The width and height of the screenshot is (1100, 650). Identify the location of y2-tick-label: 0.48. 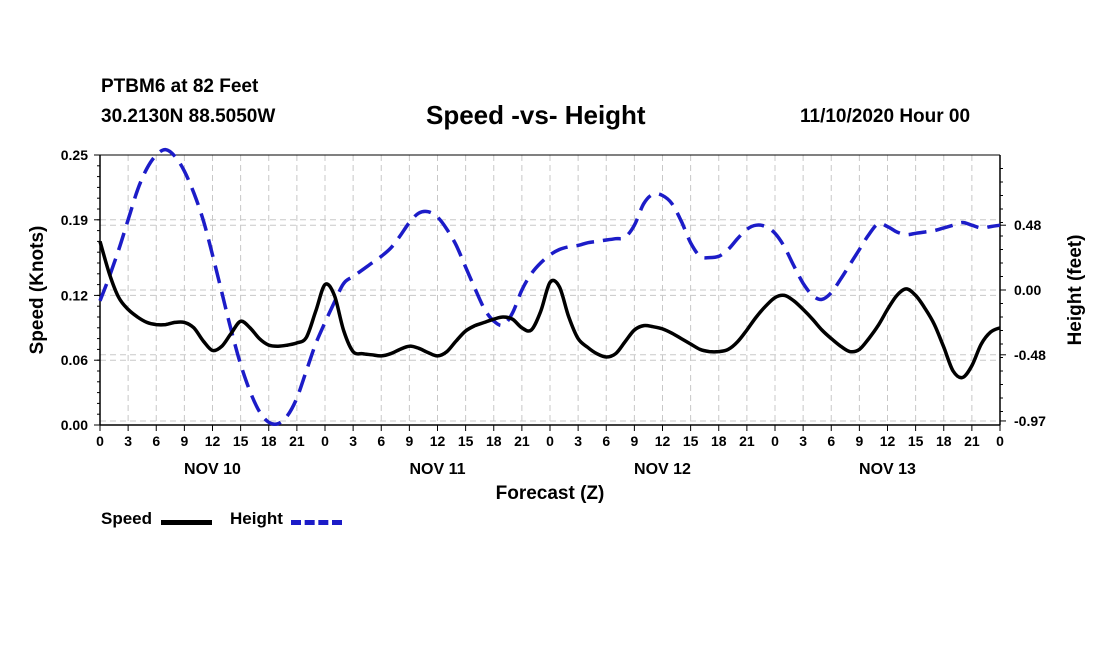
(1027, 225).